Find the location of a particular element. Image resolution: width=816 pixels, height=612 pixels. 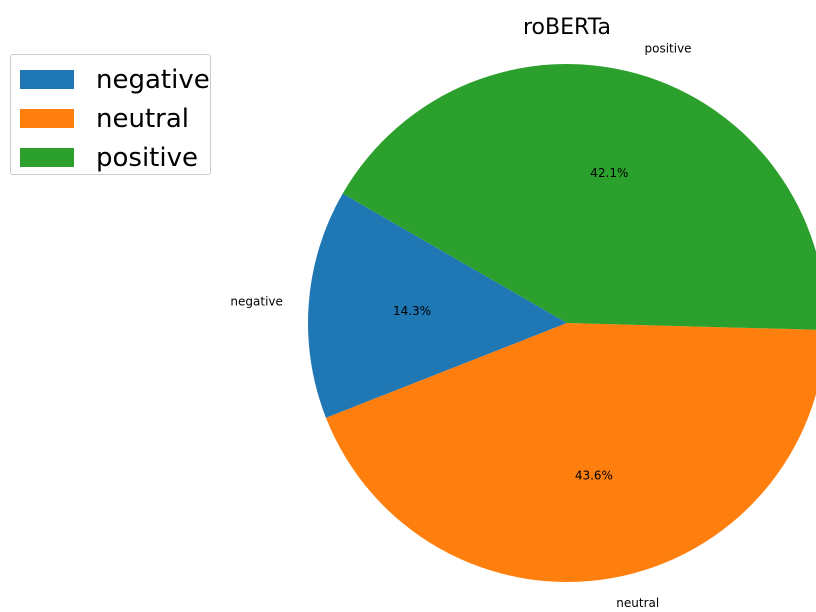

slice-percent-neutral: 43.6% is located at coordinates (594, 476).